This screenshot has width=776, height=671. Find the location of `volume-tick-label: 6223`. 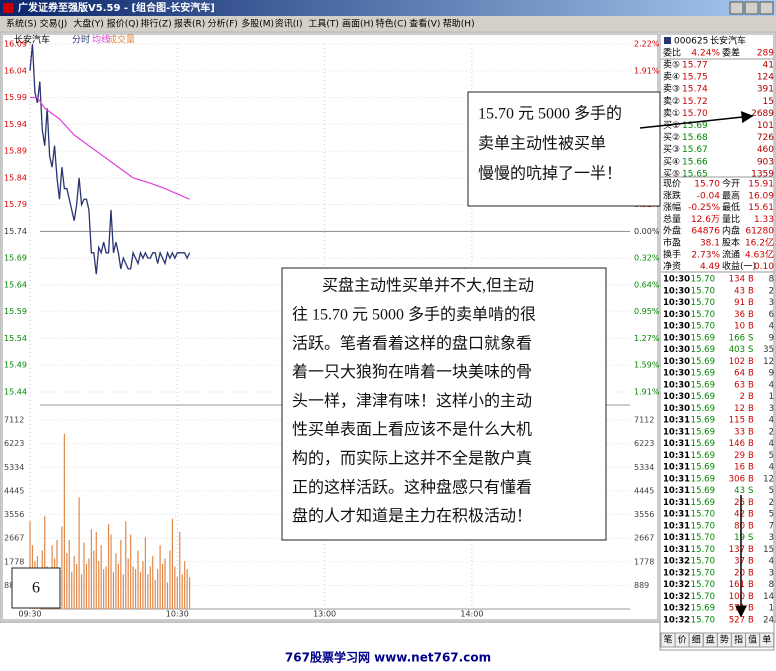

volume-tick-label: 6223 is located at coordinates (14, 443).